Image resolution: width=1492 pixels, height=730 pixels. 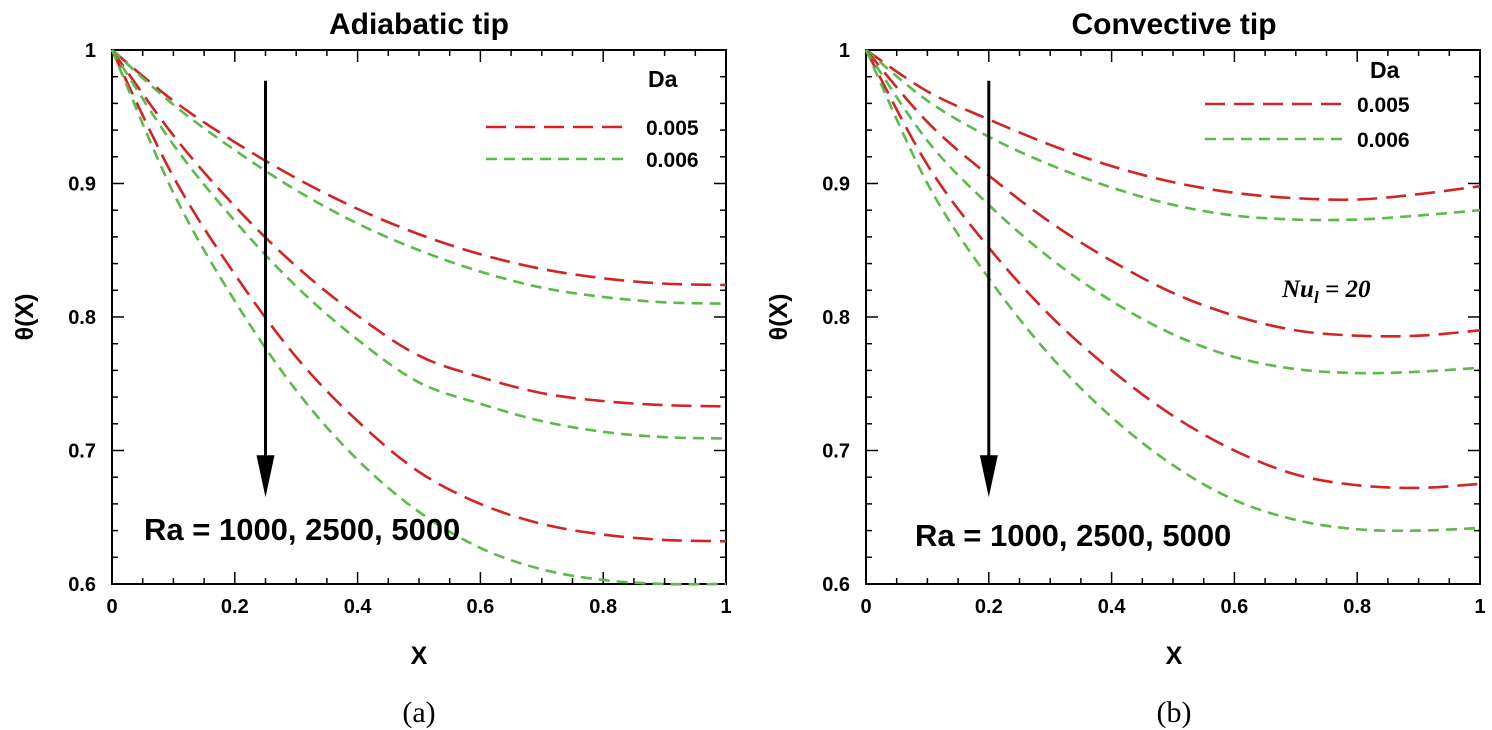 I want to click on chart-title-b: Convective tip, so click(x=1173, y=24).